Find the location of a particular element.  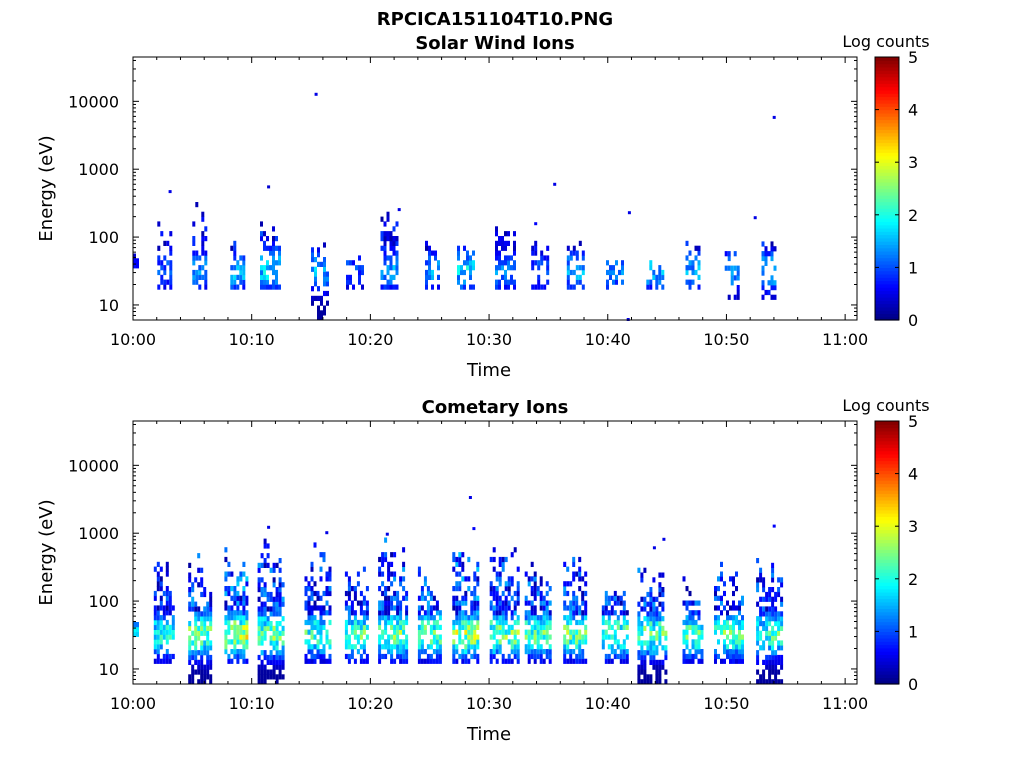

colorbar-tick-label: 3 is located at coordinates (913, 162).